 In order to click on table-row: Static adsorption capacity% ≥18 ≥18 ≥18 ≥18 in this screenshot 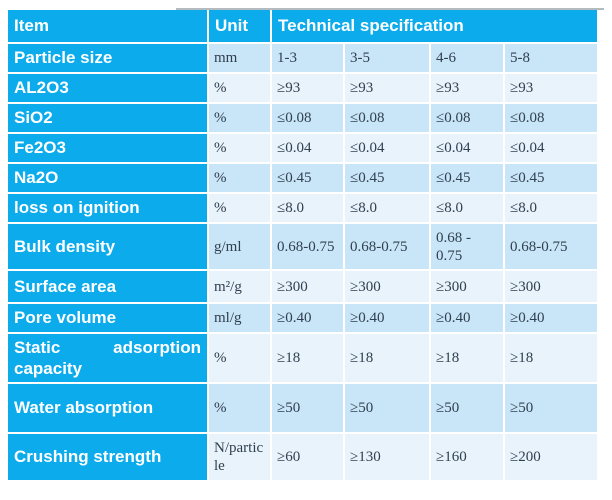, I will do `click(303, 358)`.